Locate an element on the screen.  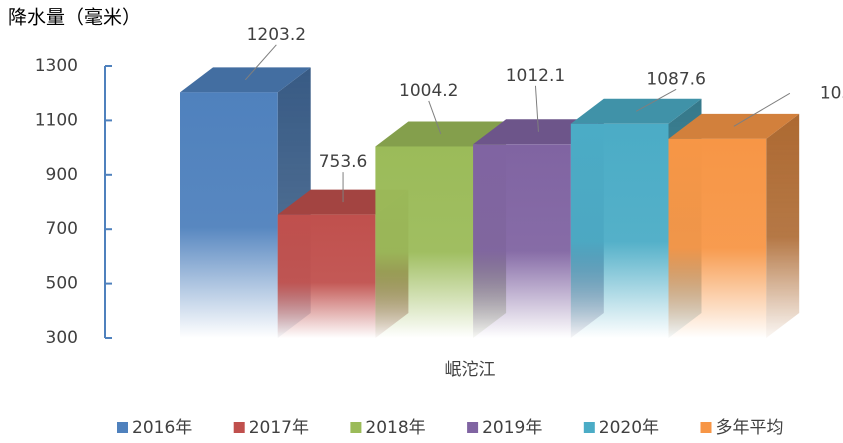
bar-top is located at coordinates (734, 126).